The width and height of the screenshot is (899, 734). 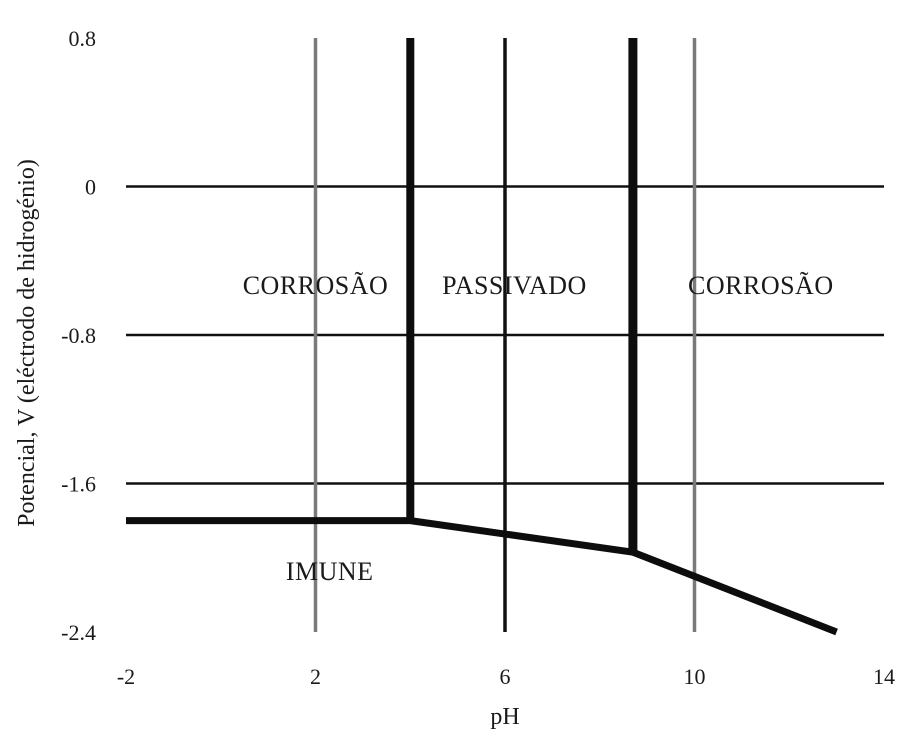 I want to click on y-tick-label: 0.8, so click(x=83, y=38).